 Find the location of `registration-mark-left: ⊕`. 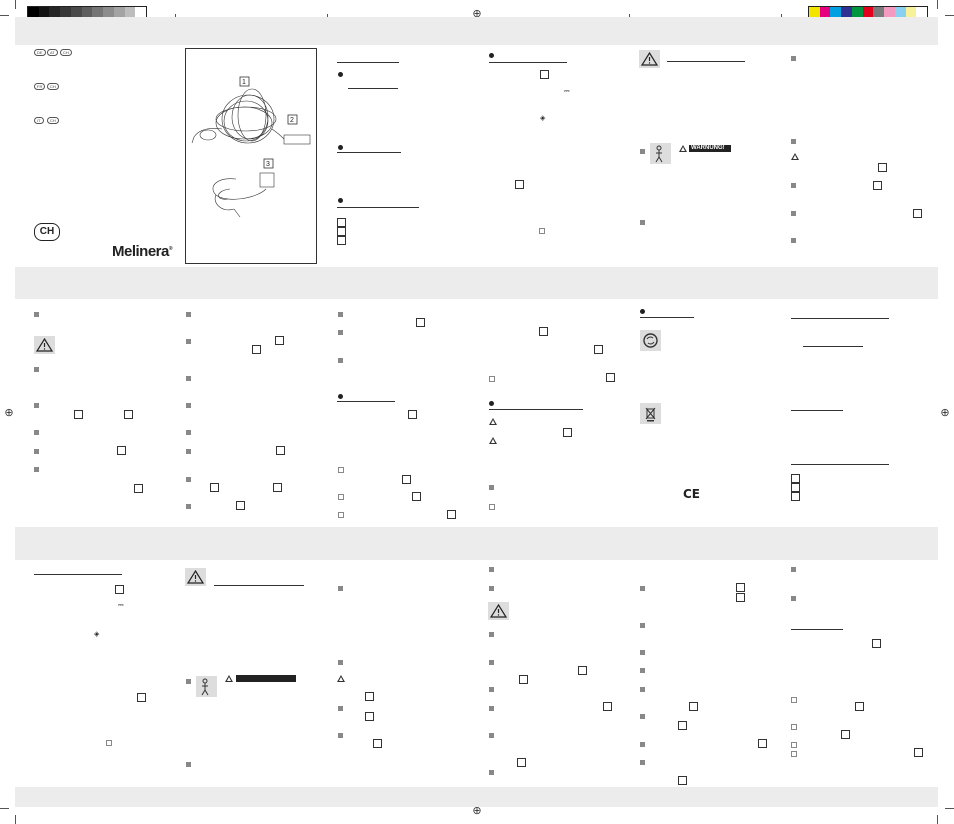

registration-mark-left: ⊕ is located at coordinates (9, 413).